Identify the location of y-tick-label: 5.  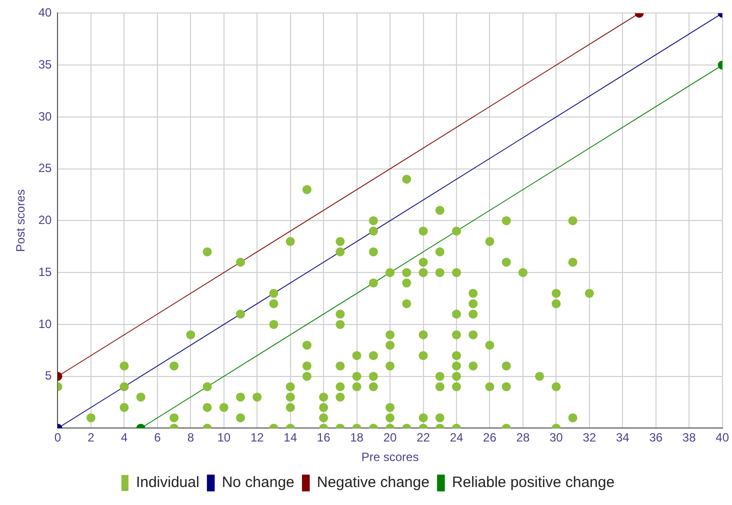
(48, 375).